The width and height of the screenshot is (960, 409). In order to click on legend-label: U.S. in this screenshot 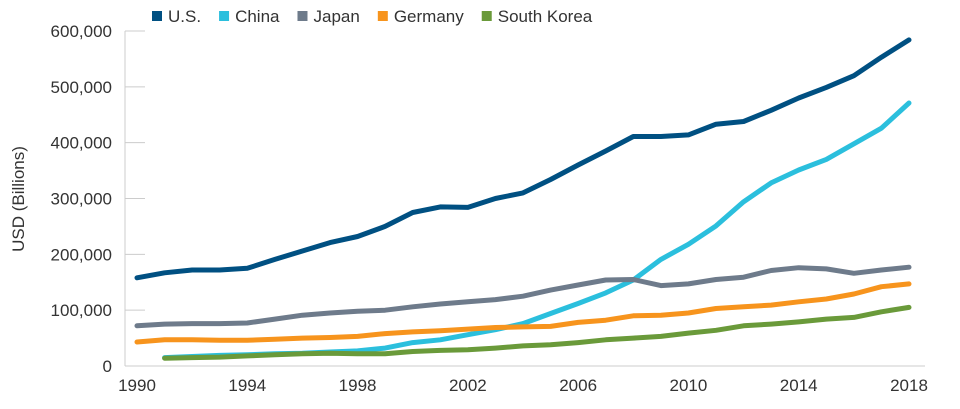, I will do `click(184, 16)`.